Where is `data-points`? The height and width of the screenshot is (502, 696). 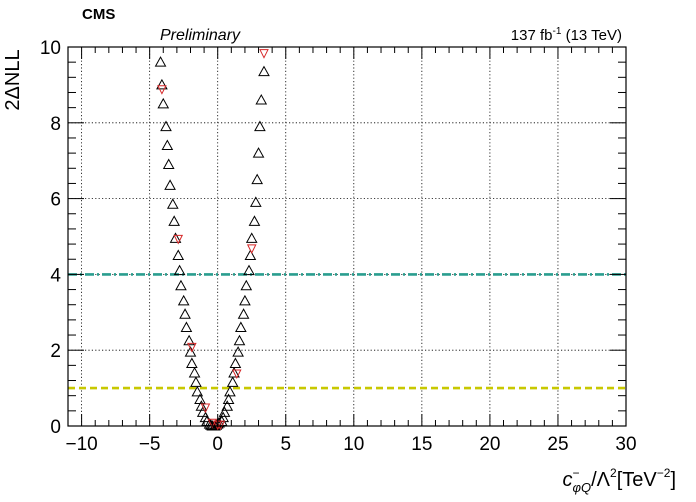
data-points is located at coordinates (212, 240).